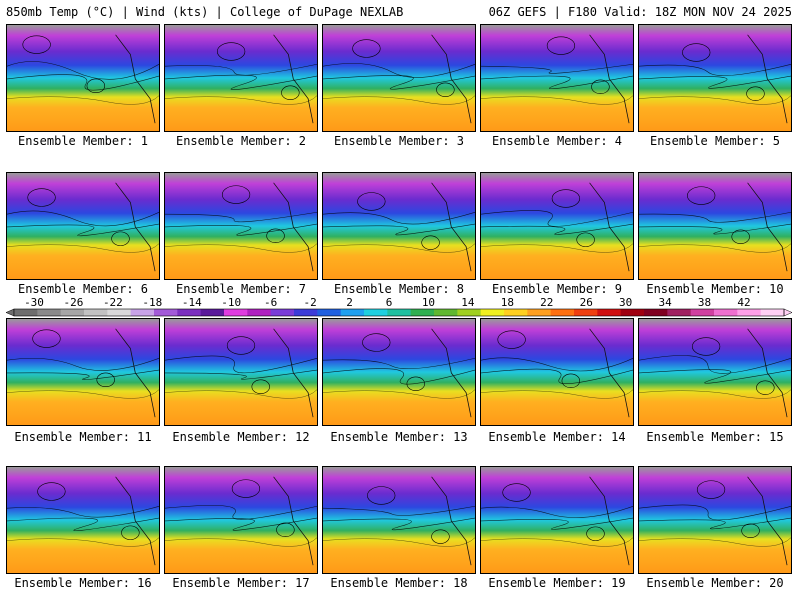 This screenshot has height=600, width=800. I want to click on member-caption: Ensemble Member: 14, so click(557, 437).